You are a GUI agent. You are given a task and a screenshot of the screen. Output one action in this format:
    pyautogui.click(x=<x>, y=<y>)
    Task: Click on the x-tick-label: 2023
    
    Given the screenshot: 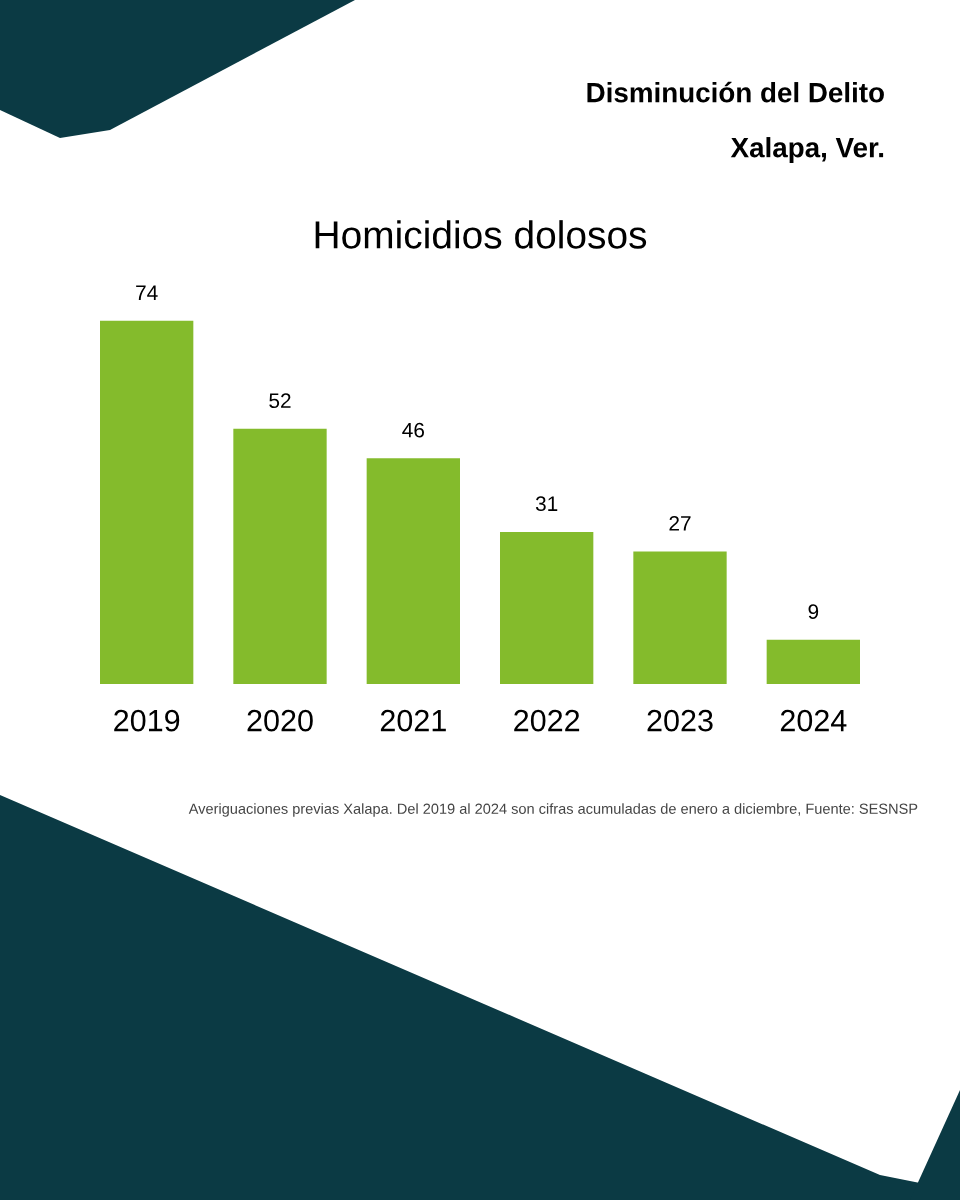 What is the action you would take?
    pyautogui.click(x=680, y=720)
    